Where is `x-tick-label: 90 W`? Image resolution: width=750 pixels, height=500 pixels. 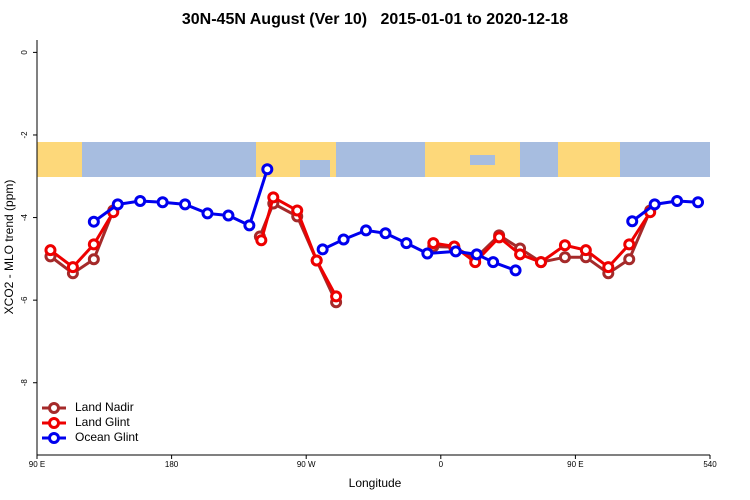
x-tick-label: 90 W is located at coordinates (306, 464).